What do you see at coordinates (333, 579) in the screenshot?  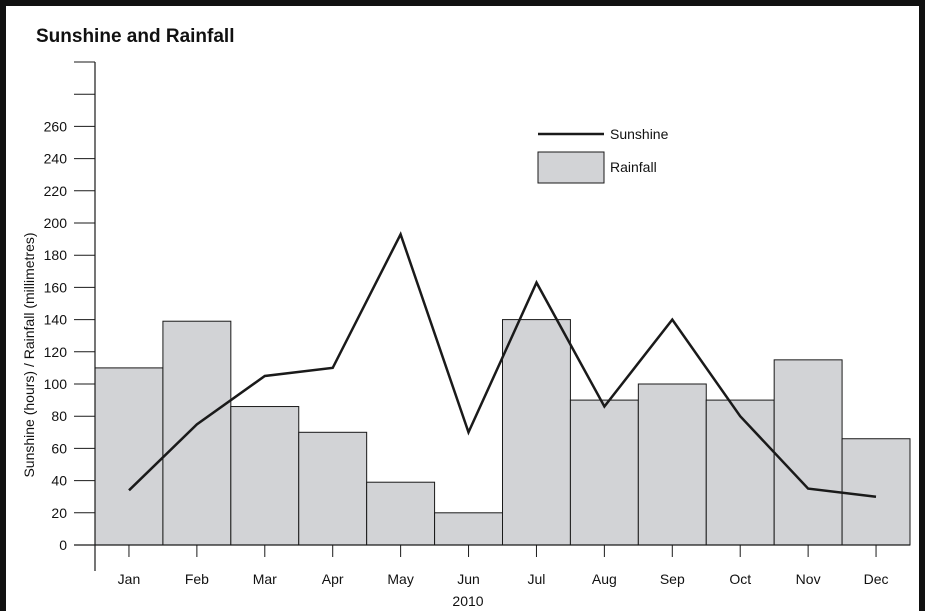 I see `x-tick-label-apr: Apr` at bounding box center [333, 579].